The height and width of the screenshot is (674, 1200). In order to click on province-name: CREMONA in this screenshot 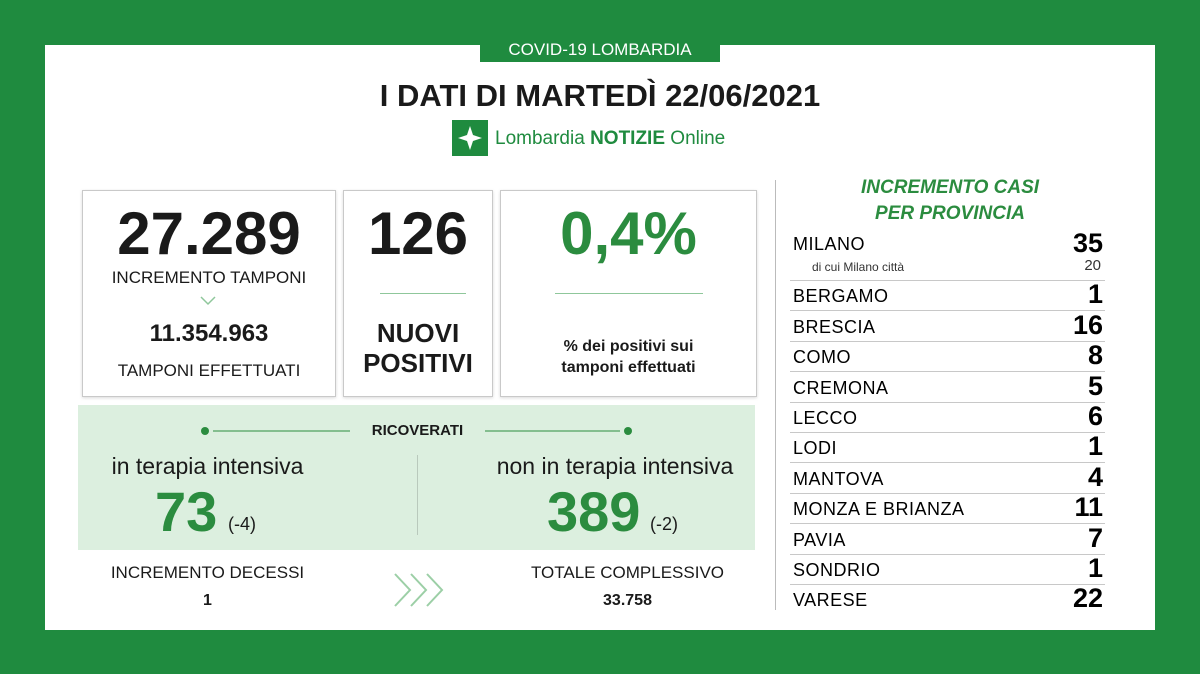, I will do `click(841, 387)`.